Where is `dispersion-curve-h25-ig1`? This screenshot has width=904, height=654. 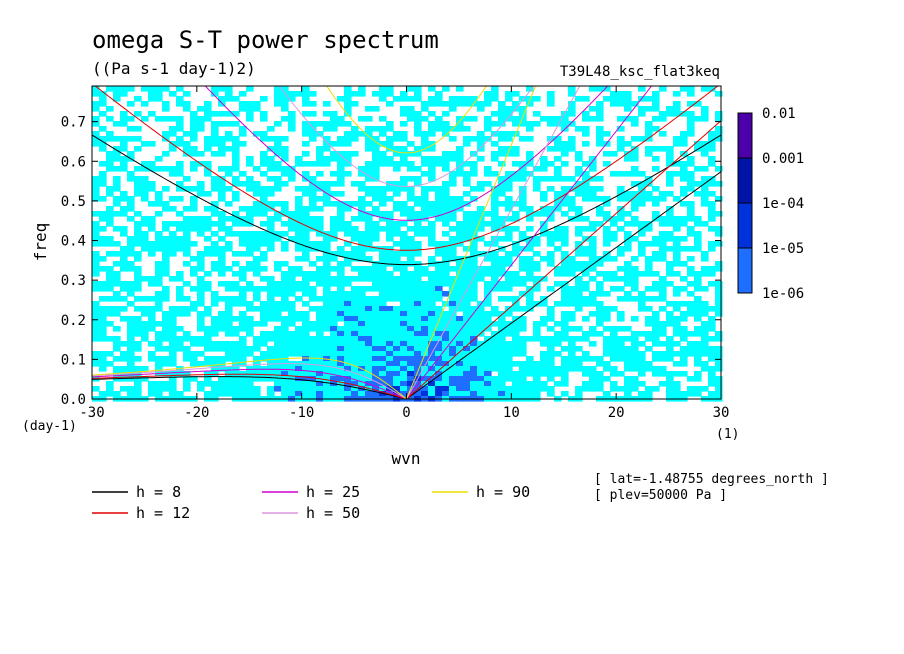
dispersion-curve-h25-ig1 is located at coordinates (406, 153).